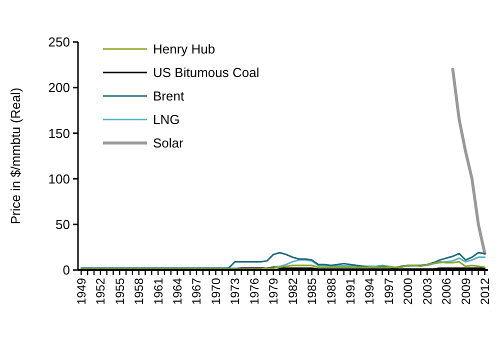 The height and width of the screenshot is (340, 500). Describe the element at coordinates (273, 291) in the screenshot. I see `x-tick-label: 1979` at that location.